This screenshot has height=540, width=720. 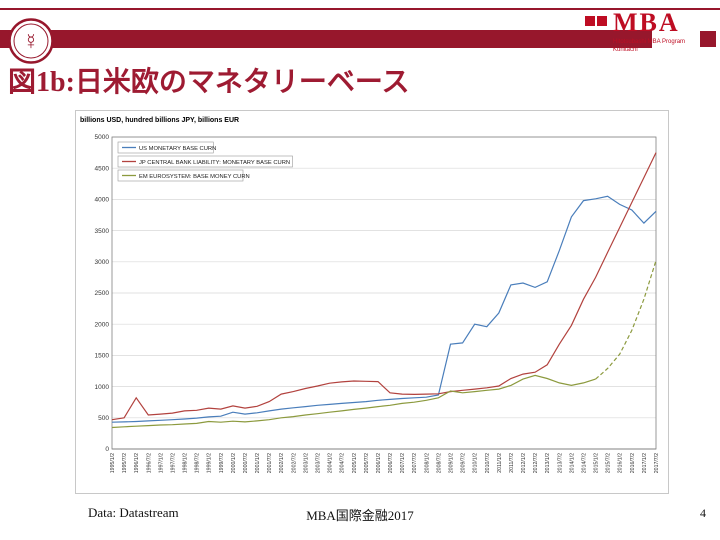 What do you see at coordinates (597, 21) in the screenshot?
I see `mba-logo-squares-icon` at bounding box center [597, 21].